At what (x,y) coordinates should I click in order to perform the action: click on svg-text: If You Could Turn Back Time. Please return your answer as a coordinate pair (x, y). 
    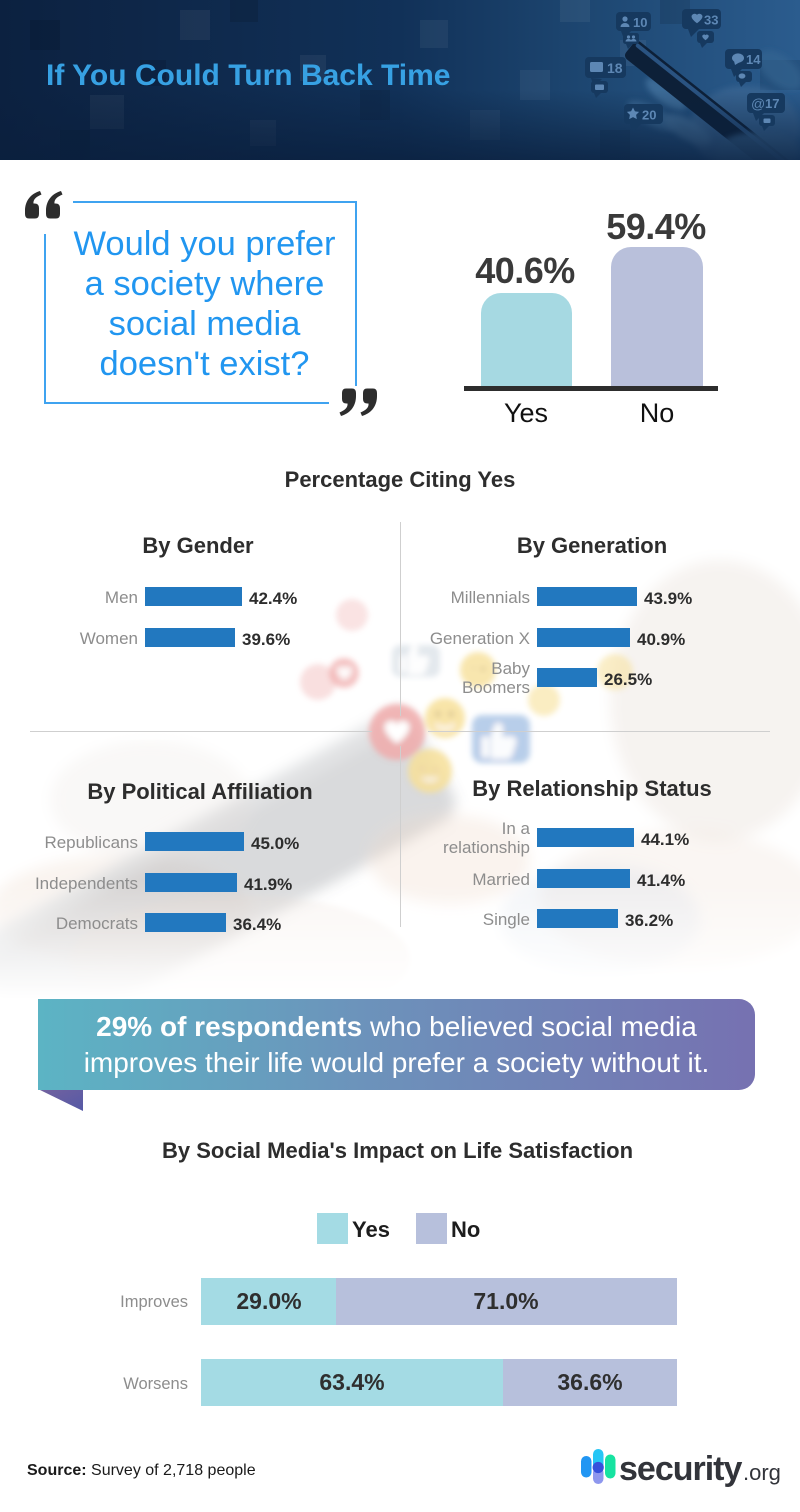
    Looking at the image, I should click on (248, 75).